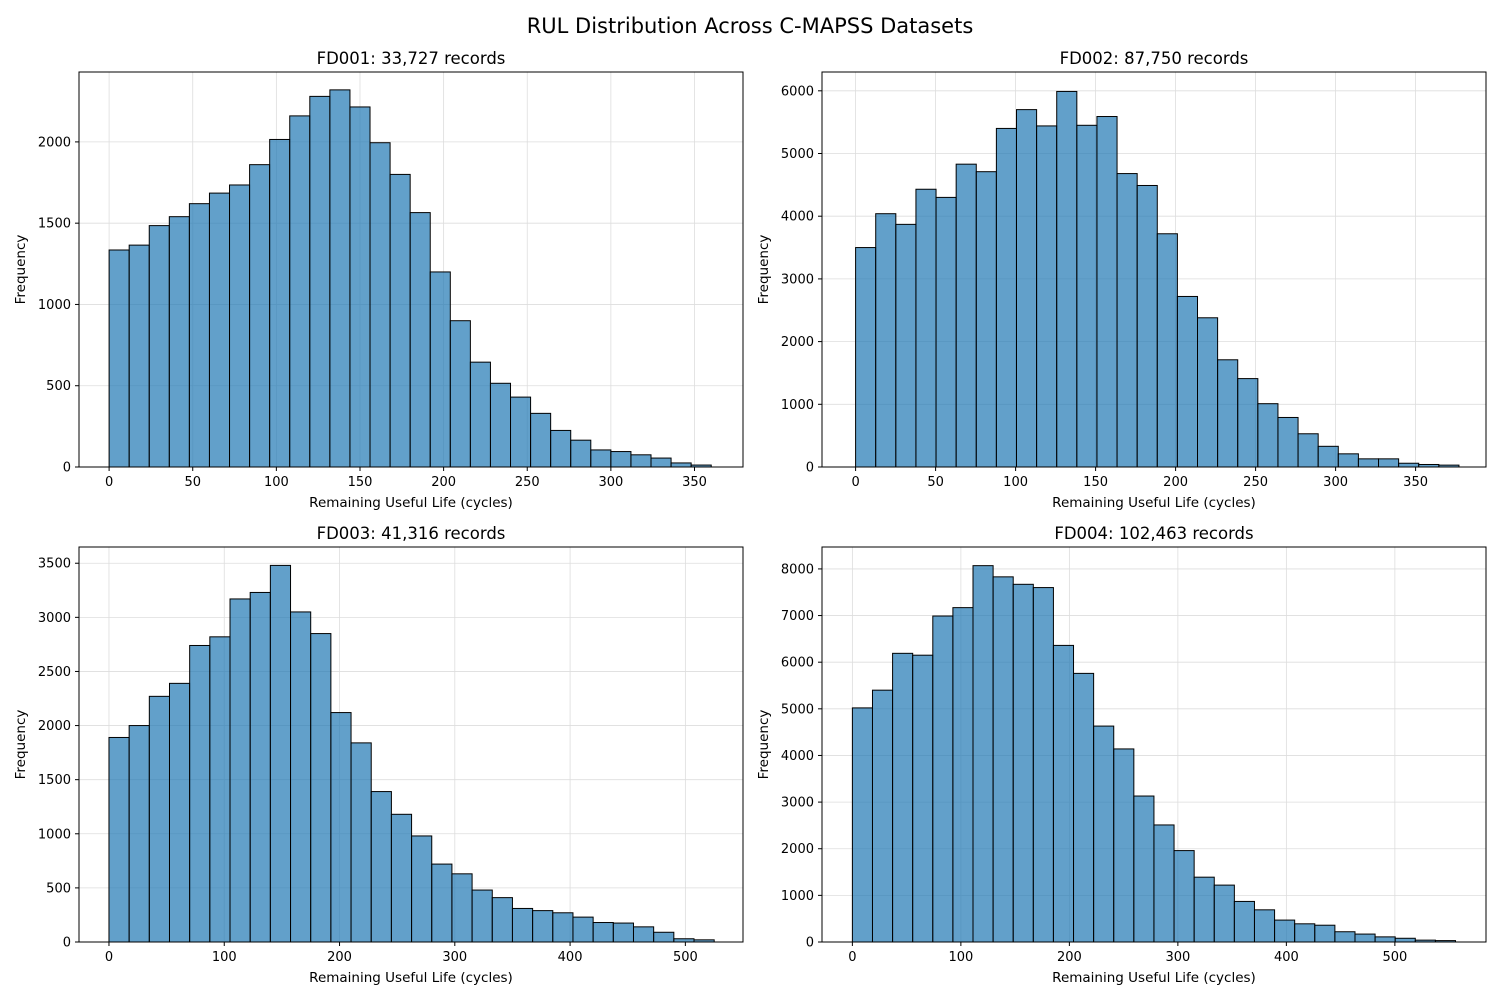 This screenshot has height=1000, width=1500. What do you see at coordinates (570, 957) in the screenshot?
I see `x-tick-label: 400` at bounding box center [570, 957].